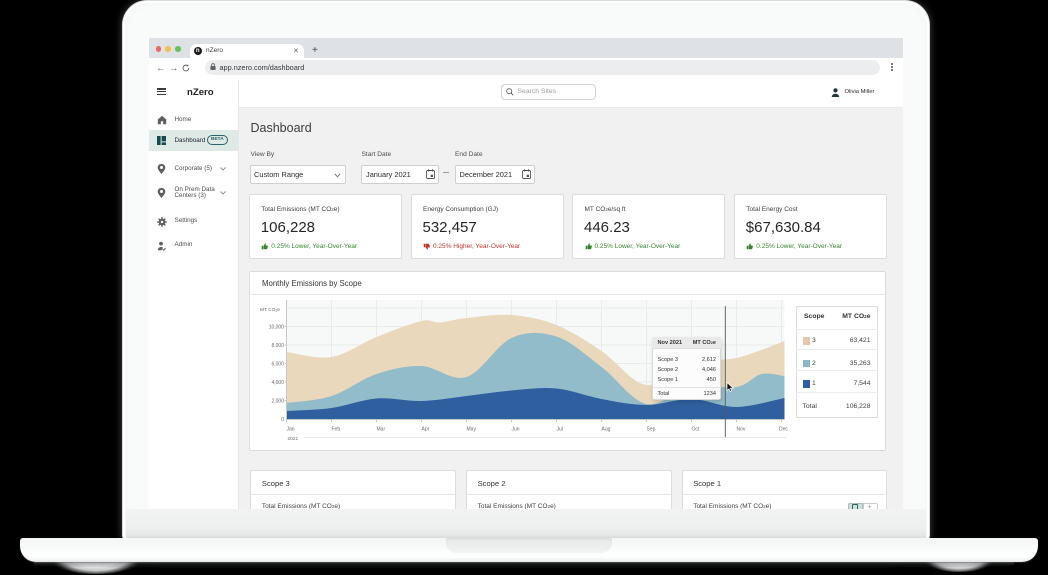  Describe the element at coordinates (277, 364) in the screenshot. I see `svg-text: 6,000` at that location.